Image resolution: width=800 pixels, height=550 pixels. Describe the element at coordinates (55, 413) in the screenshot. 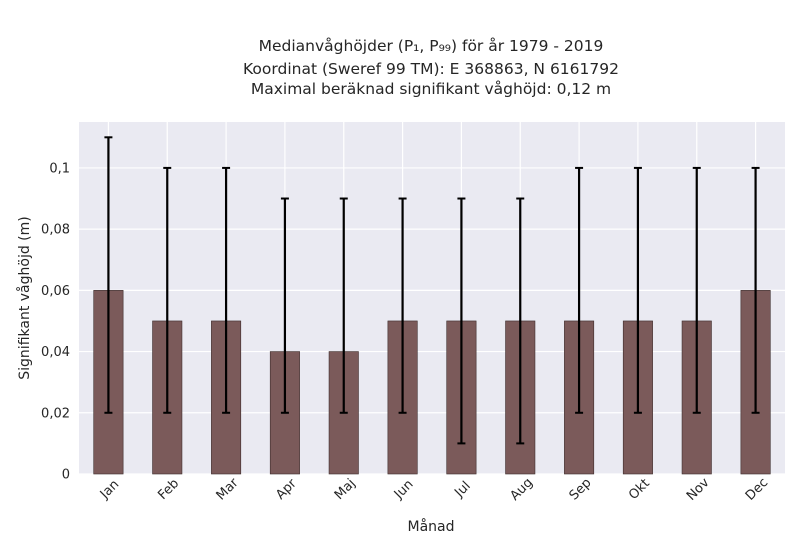

I see `y-tick-label: 0,02` at that location.